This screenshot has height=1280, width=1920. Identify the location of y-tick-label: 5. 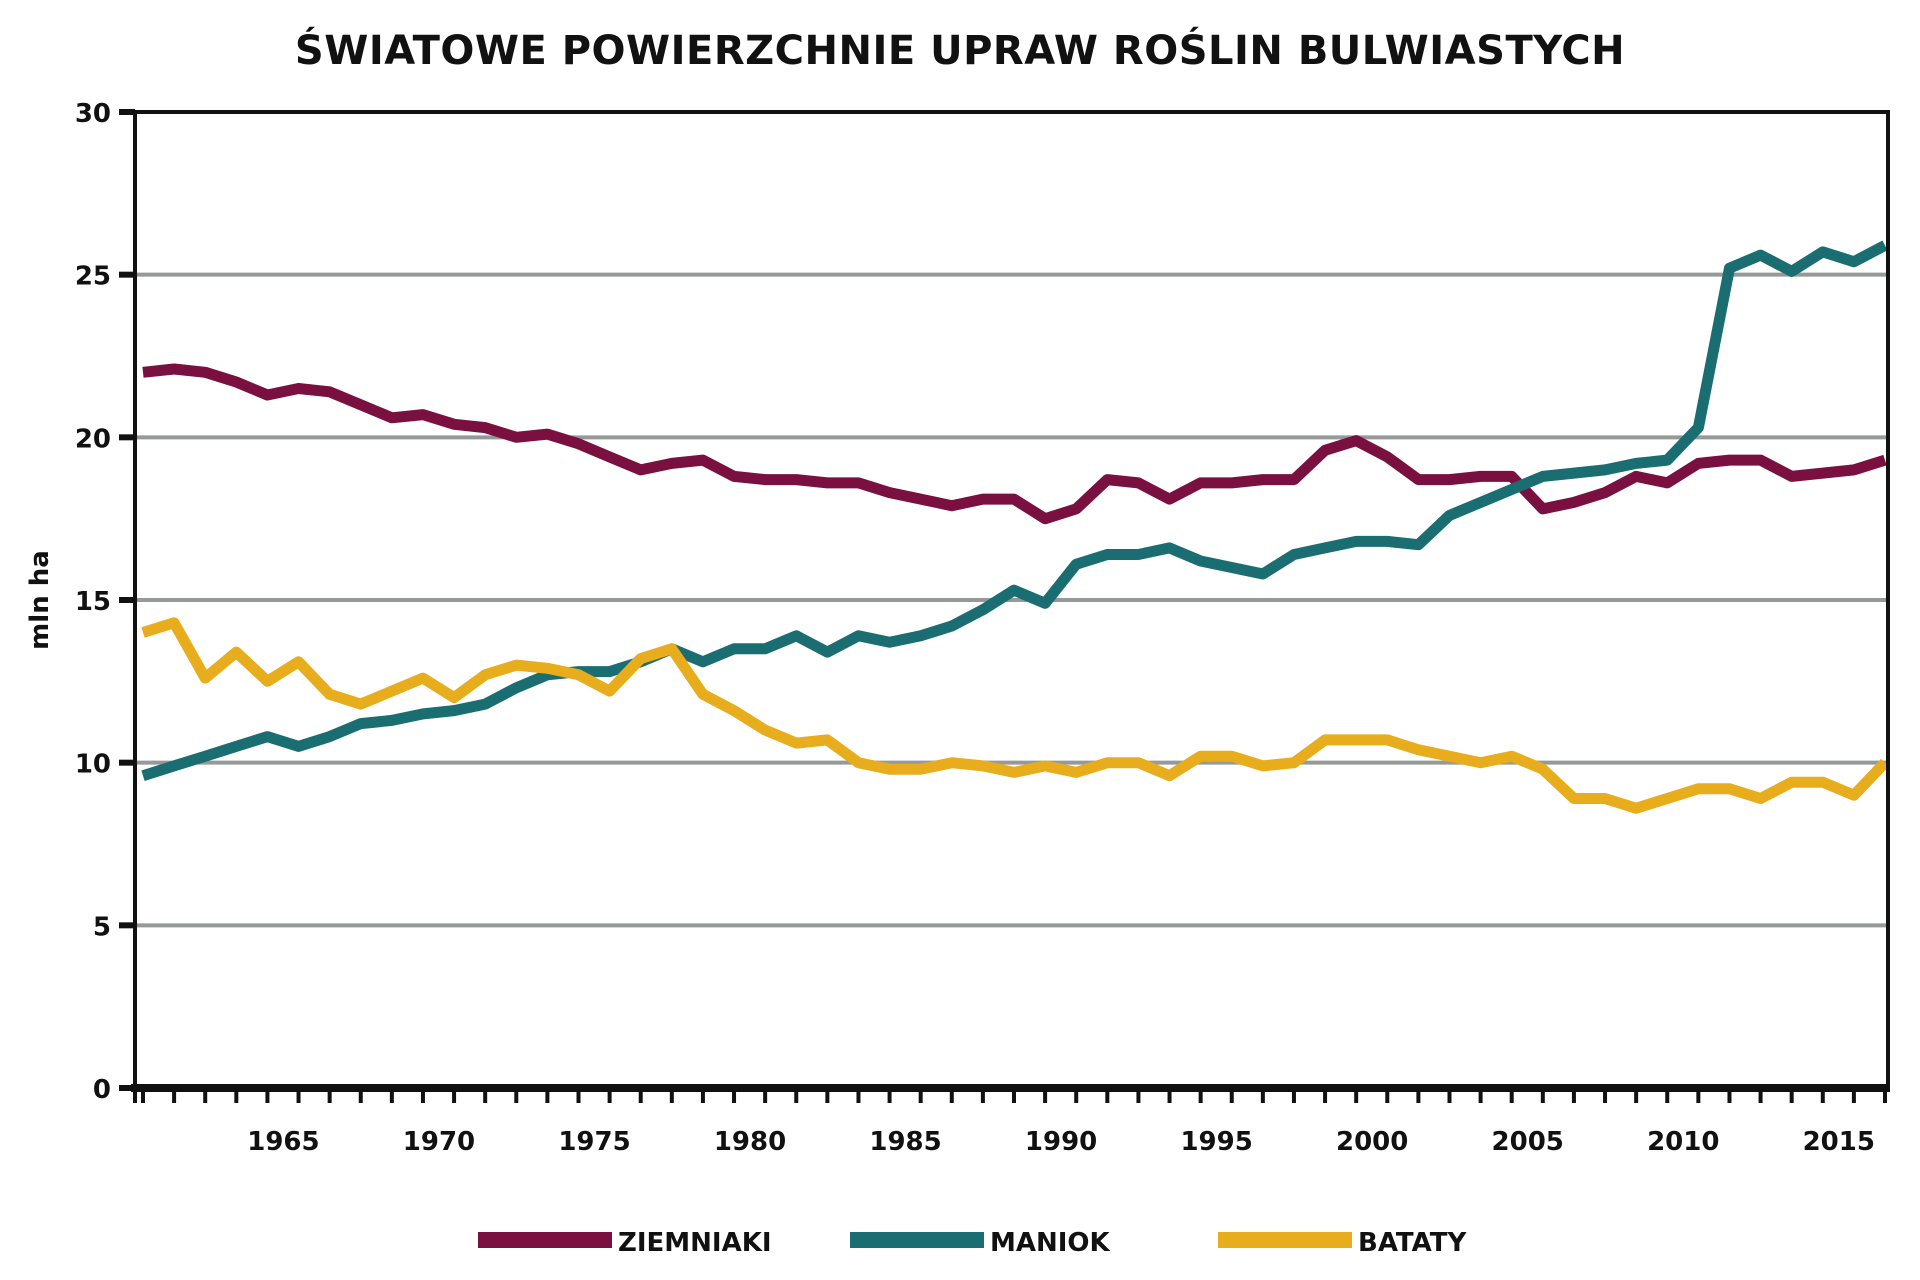
(102, 927).